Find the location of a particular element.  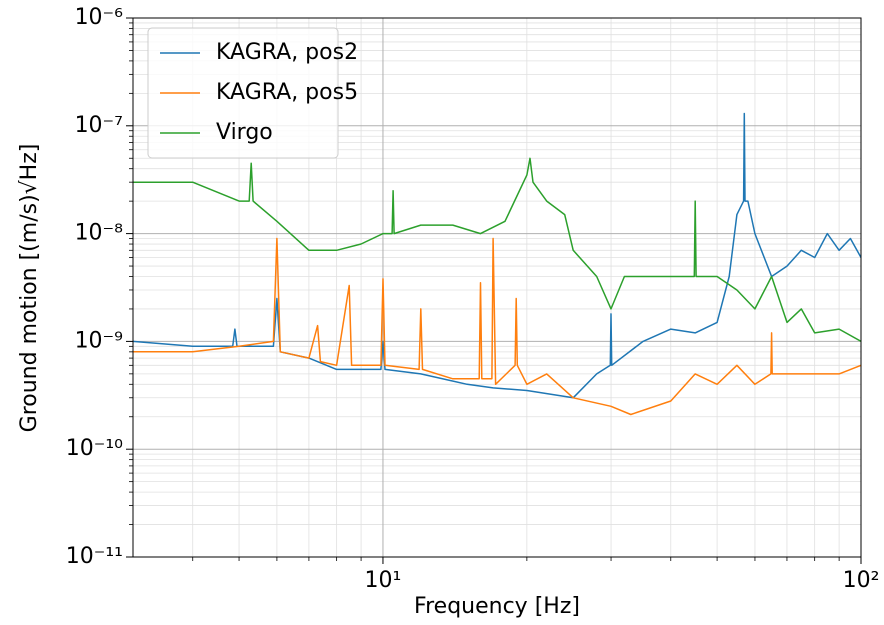

legend-label: KAGRA, pos5 is located at coordinates (287, 92).